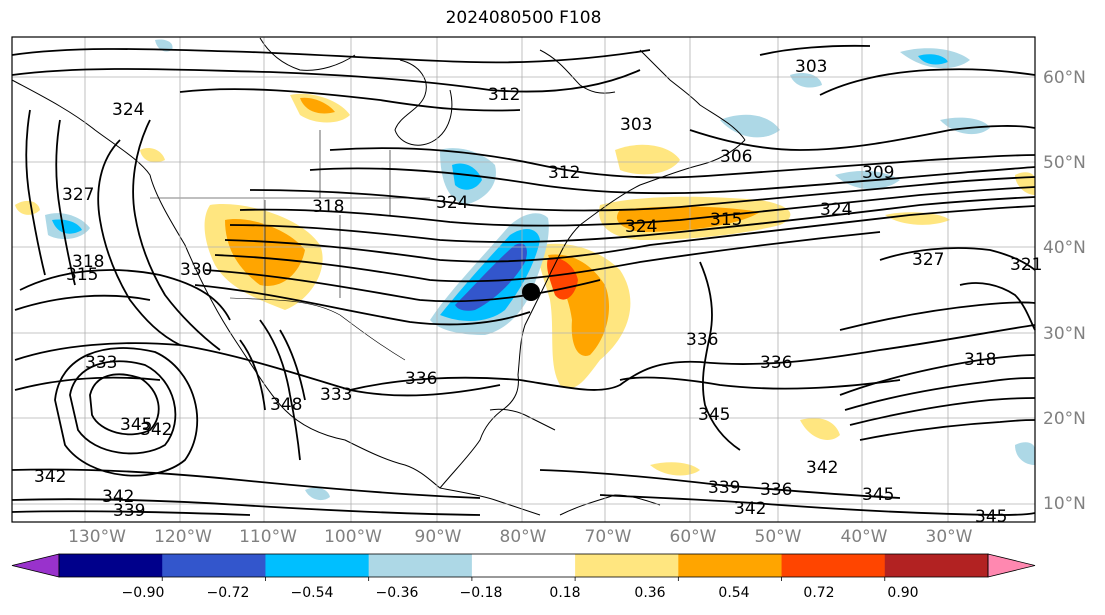  What do you see at coordinates (1011, 565) in the screenshot?
I see `colorbar-extend-high` at bounding box center [1011, 565].